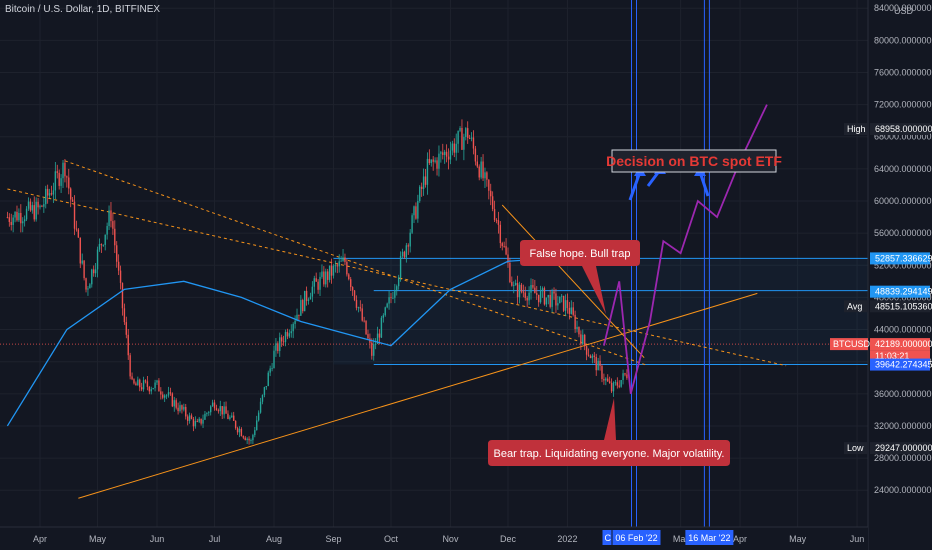 This screenshot has width=932, height=550. I want to click on price-label-tag-text: Avg, so click(854, 306).